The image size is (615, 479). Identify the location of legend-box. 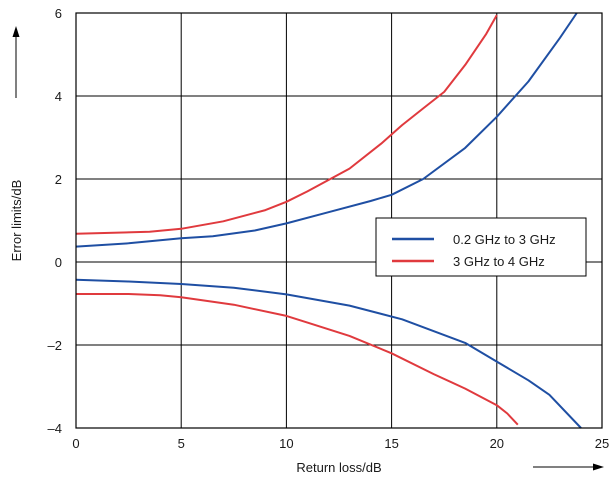
(481, 247).